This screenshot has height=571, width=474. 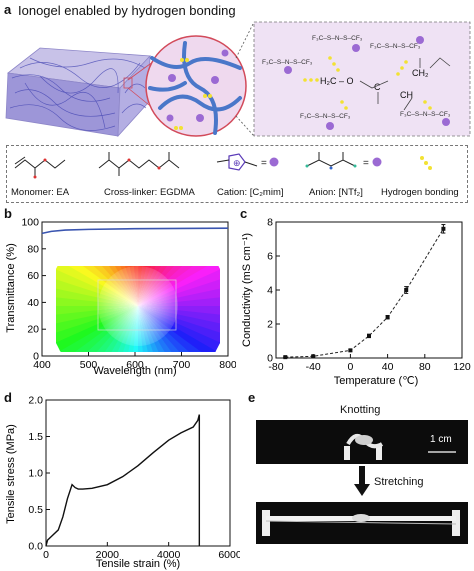 What do you see at coordinates (139, 164) in the screenshot?
I see `crosslinker-egdma-icon` at bounding box center [139, 164].